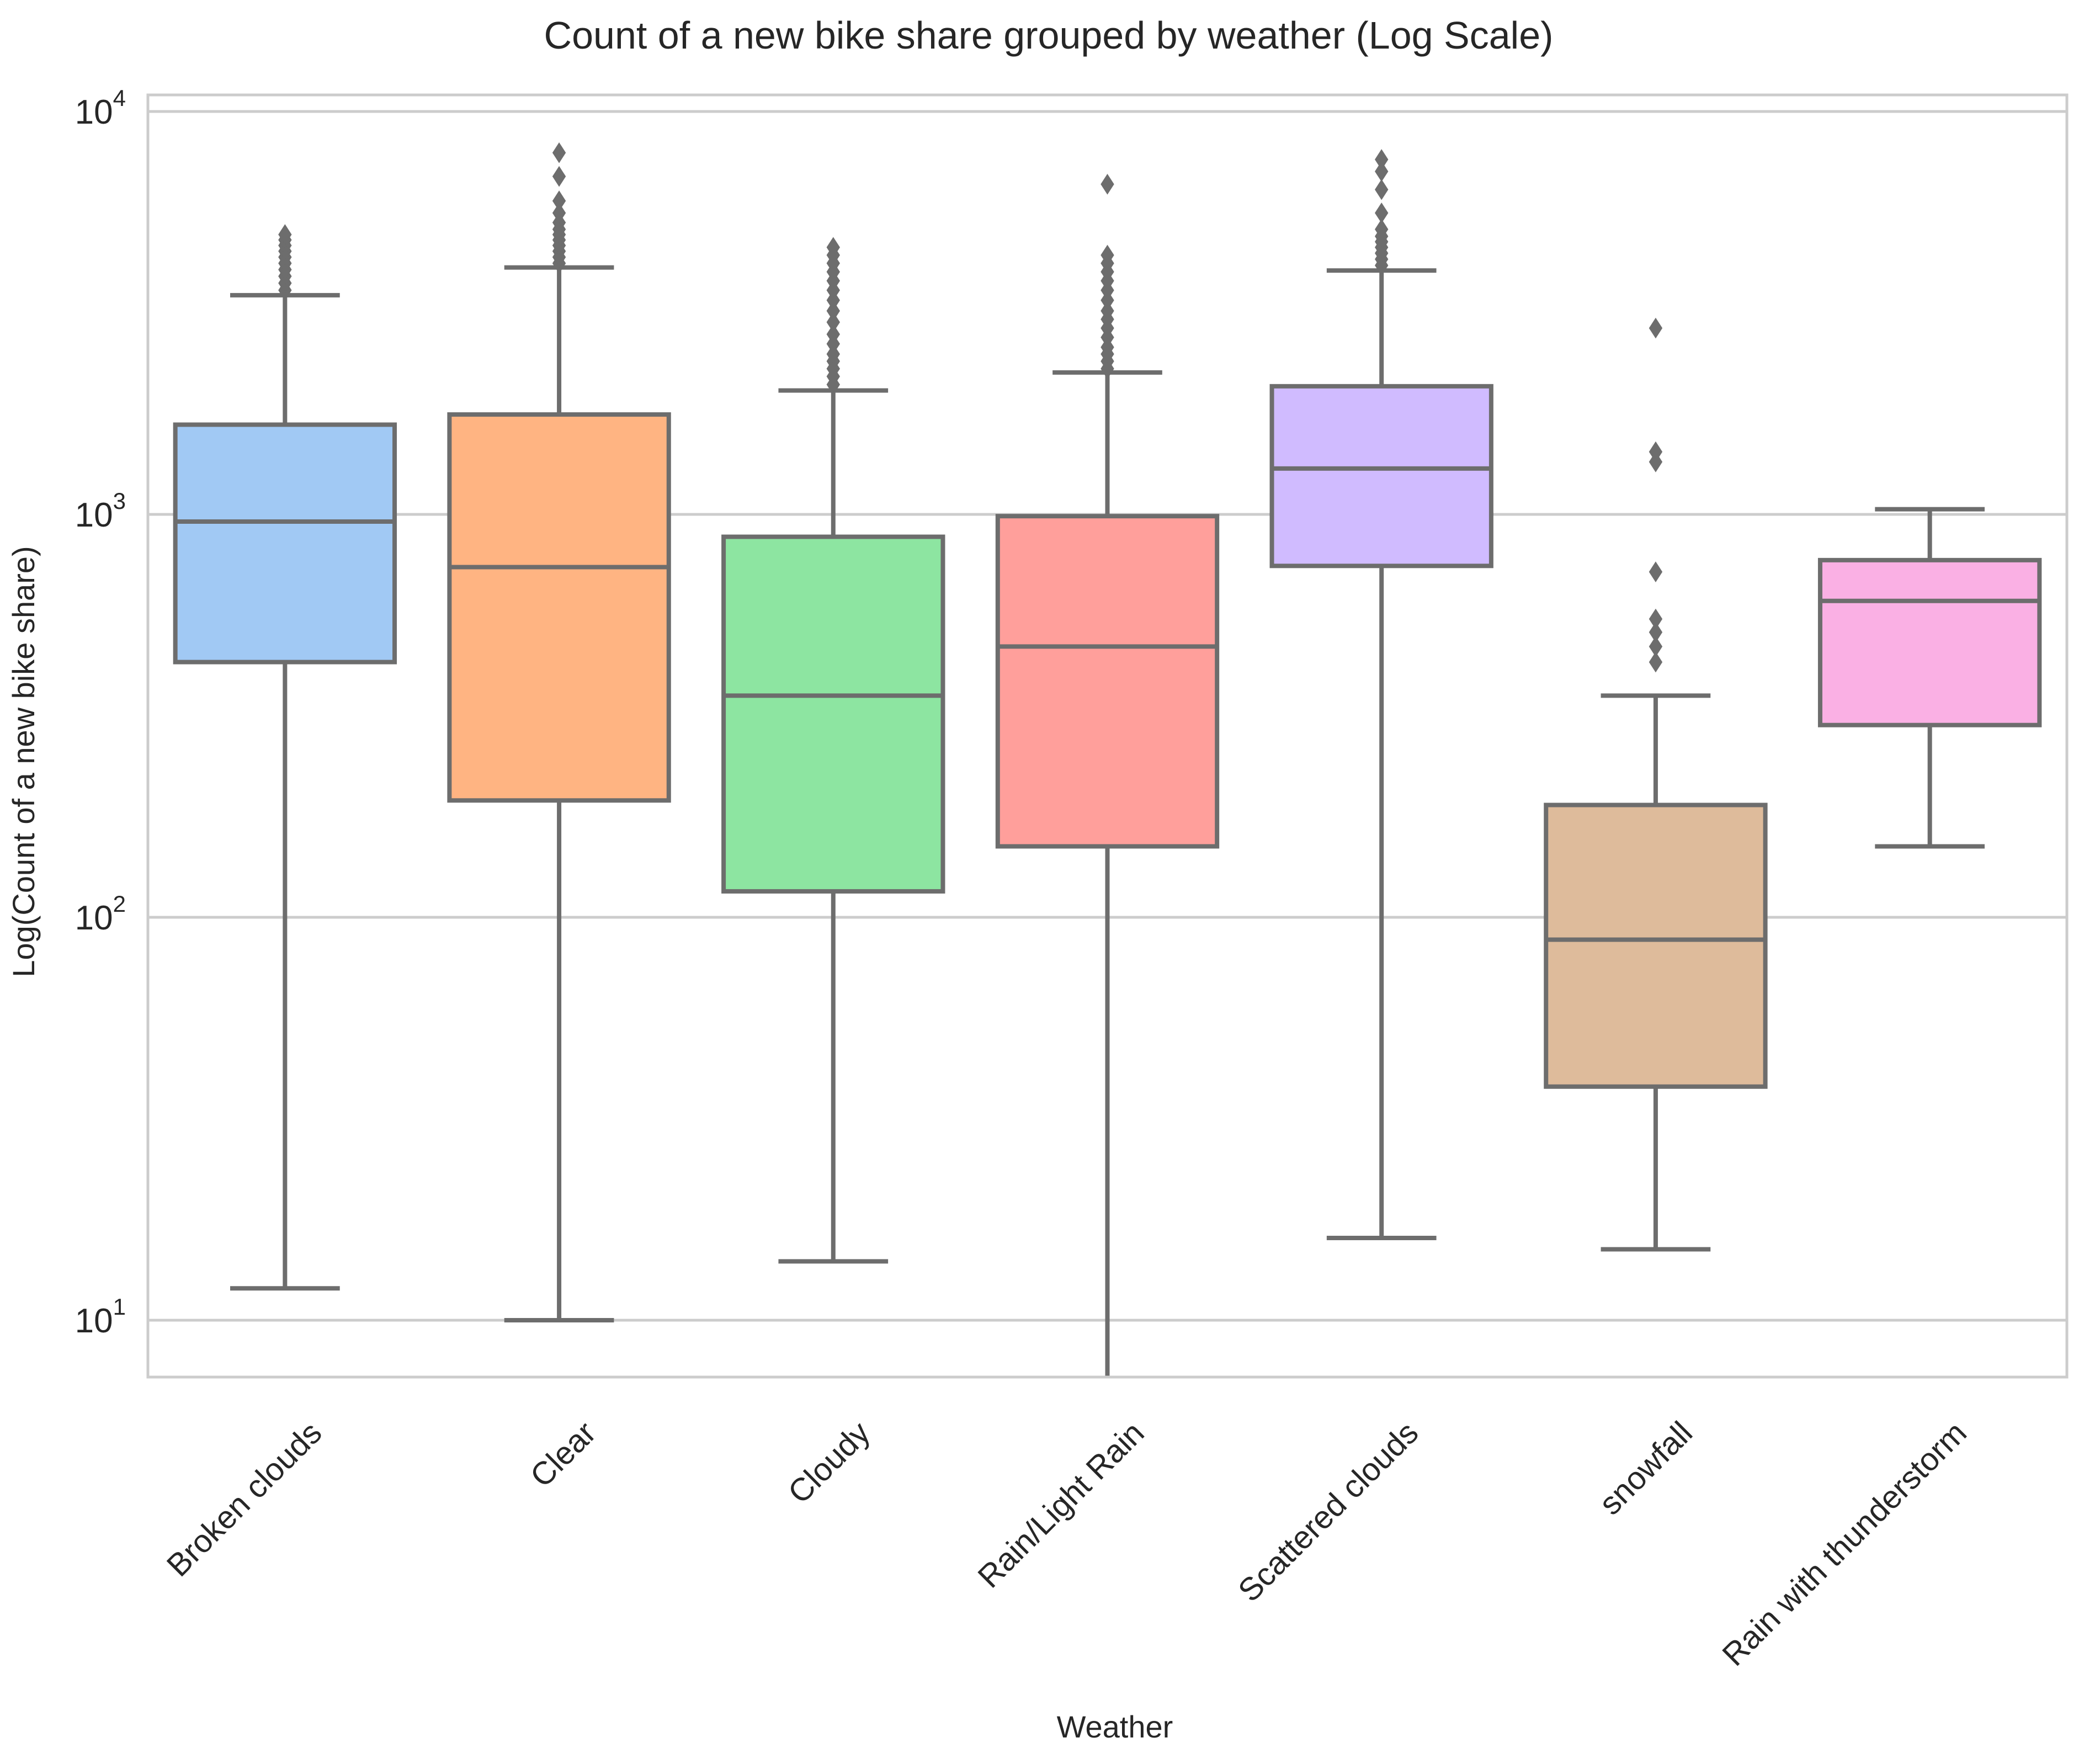 Image resolution: width=2100 pixels, height=1759 pixels. Describe the element at coordinates (23, 762) in the screenshot. I see `y-axis-label: Log(Count of a new bike share)` at that location.